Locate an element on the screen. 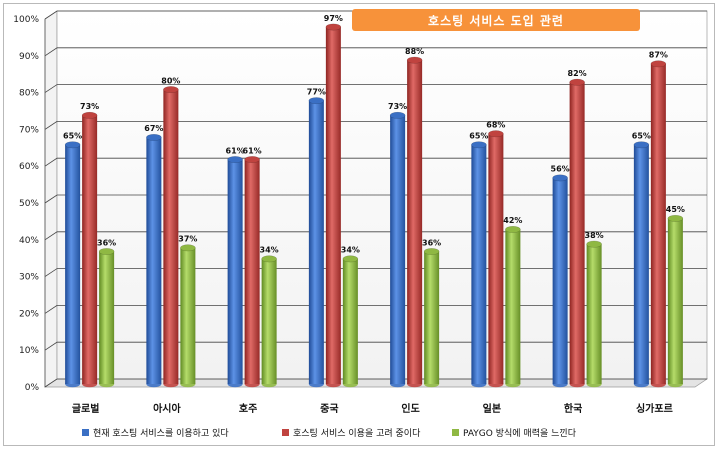  bar-considering: 97% is located at coordinates (333, 201).